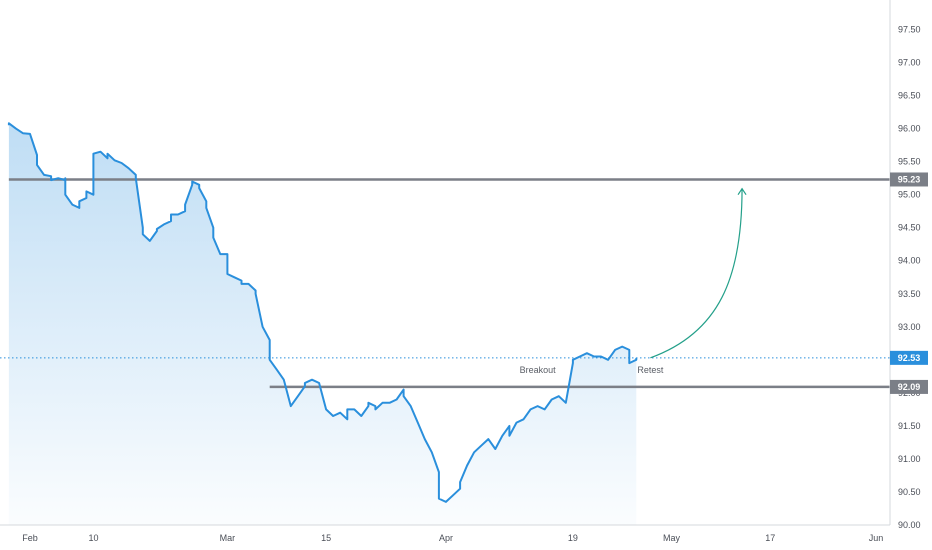  I want to click on time-axis: Feb 10 Mar 15 Apr 19 May 17 Jun, so click(452, 538).